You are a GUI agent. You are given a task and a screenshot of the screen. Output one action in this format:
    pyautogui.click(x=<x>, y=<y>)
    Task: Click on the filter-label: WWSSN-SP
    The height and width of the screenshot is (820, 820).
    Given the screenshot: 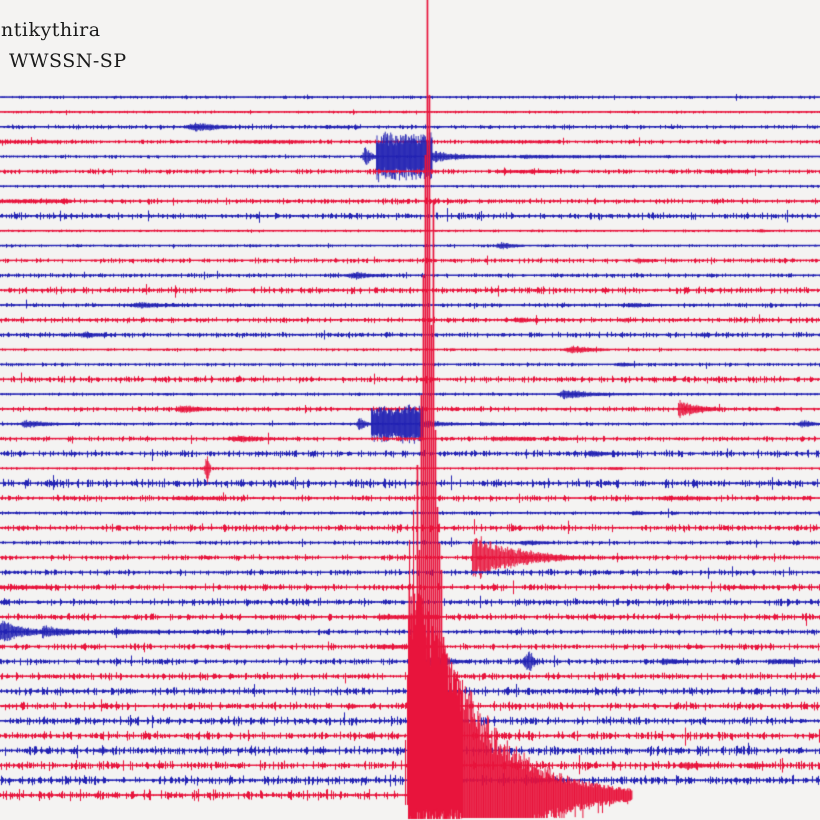 What is the action you would take?
    pyautogui.click(x=68, y=61)
    